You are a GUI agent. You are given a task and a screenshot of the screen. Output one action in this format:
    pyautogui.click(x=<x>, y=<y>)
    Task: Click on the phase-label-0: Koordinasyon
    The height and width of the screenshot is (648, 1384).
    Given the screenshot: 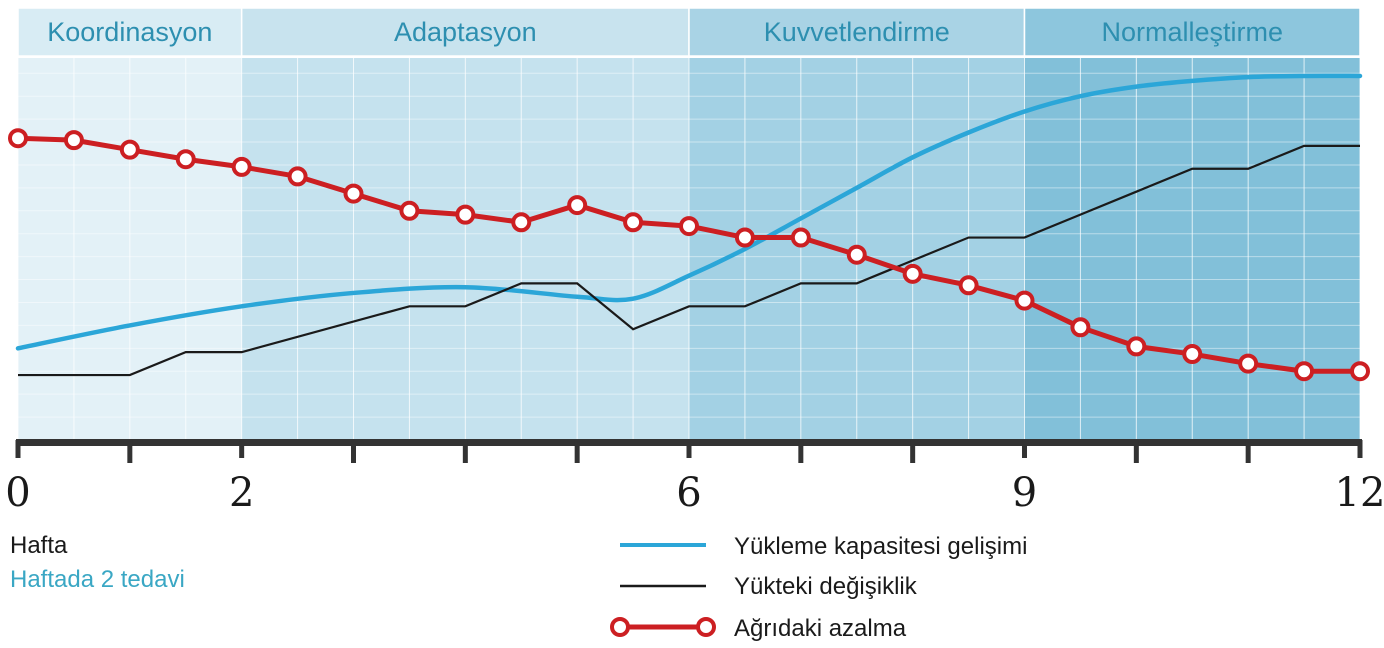 What is the action you would take?
    pyautogui.click(x=129, y=32)
    